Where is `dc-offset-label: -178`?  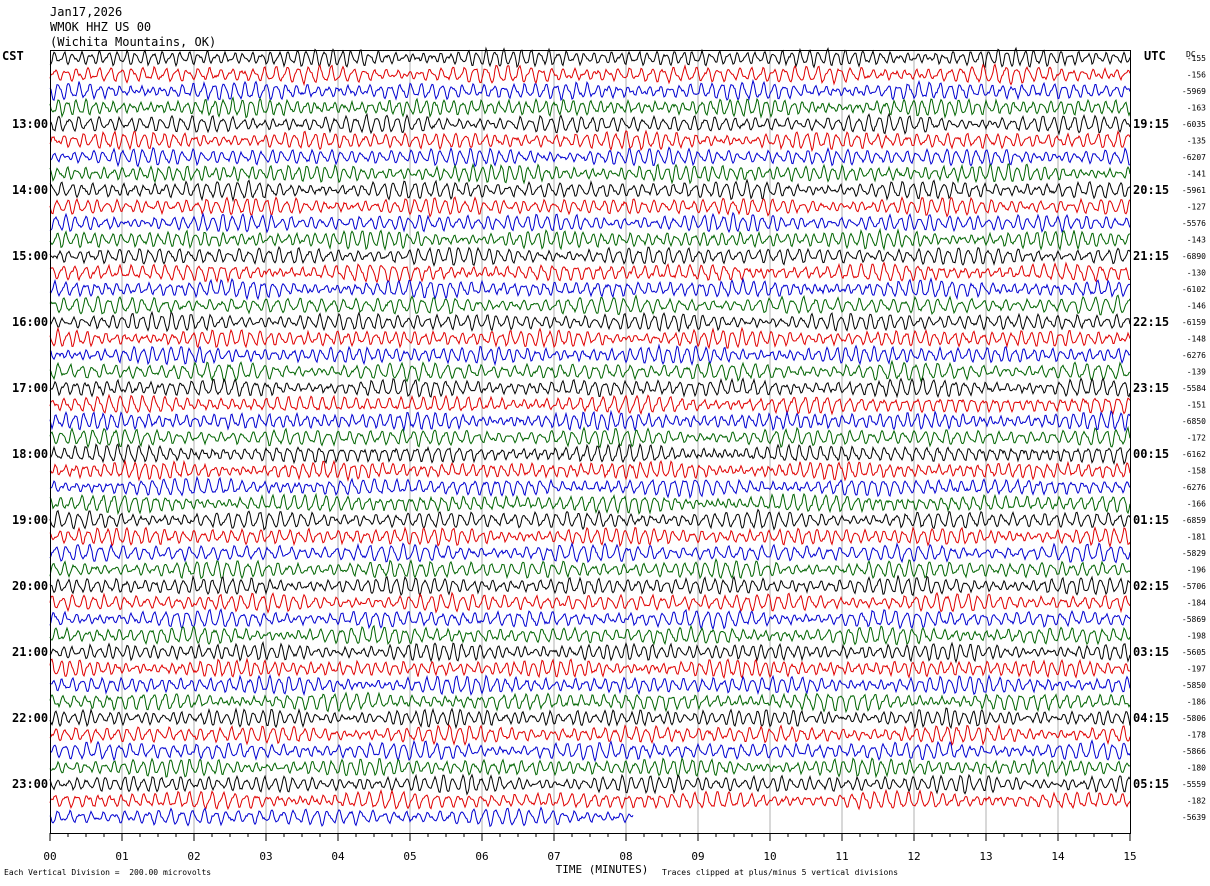 dc-offset-label: -178 is located at coordinates (1196, 735).